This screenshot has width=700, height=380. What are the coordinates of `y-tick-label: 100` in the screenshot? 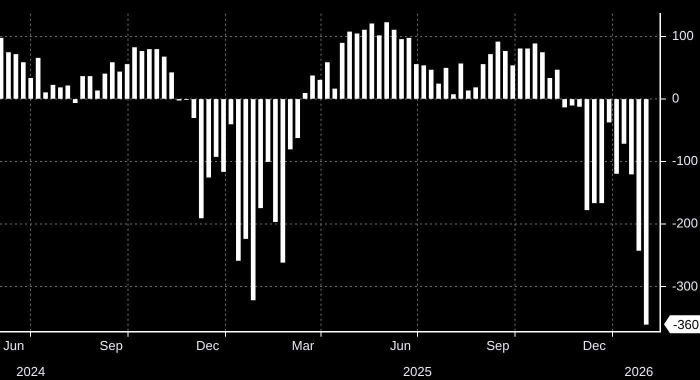 It's located at (683, 35).